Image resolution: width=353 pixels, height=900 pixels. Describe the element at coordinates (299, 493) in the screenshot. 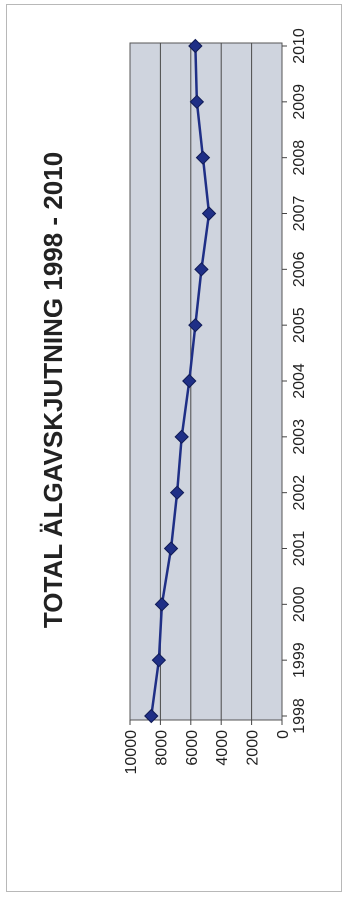

I see `x-tick-label: 2002` at that location.